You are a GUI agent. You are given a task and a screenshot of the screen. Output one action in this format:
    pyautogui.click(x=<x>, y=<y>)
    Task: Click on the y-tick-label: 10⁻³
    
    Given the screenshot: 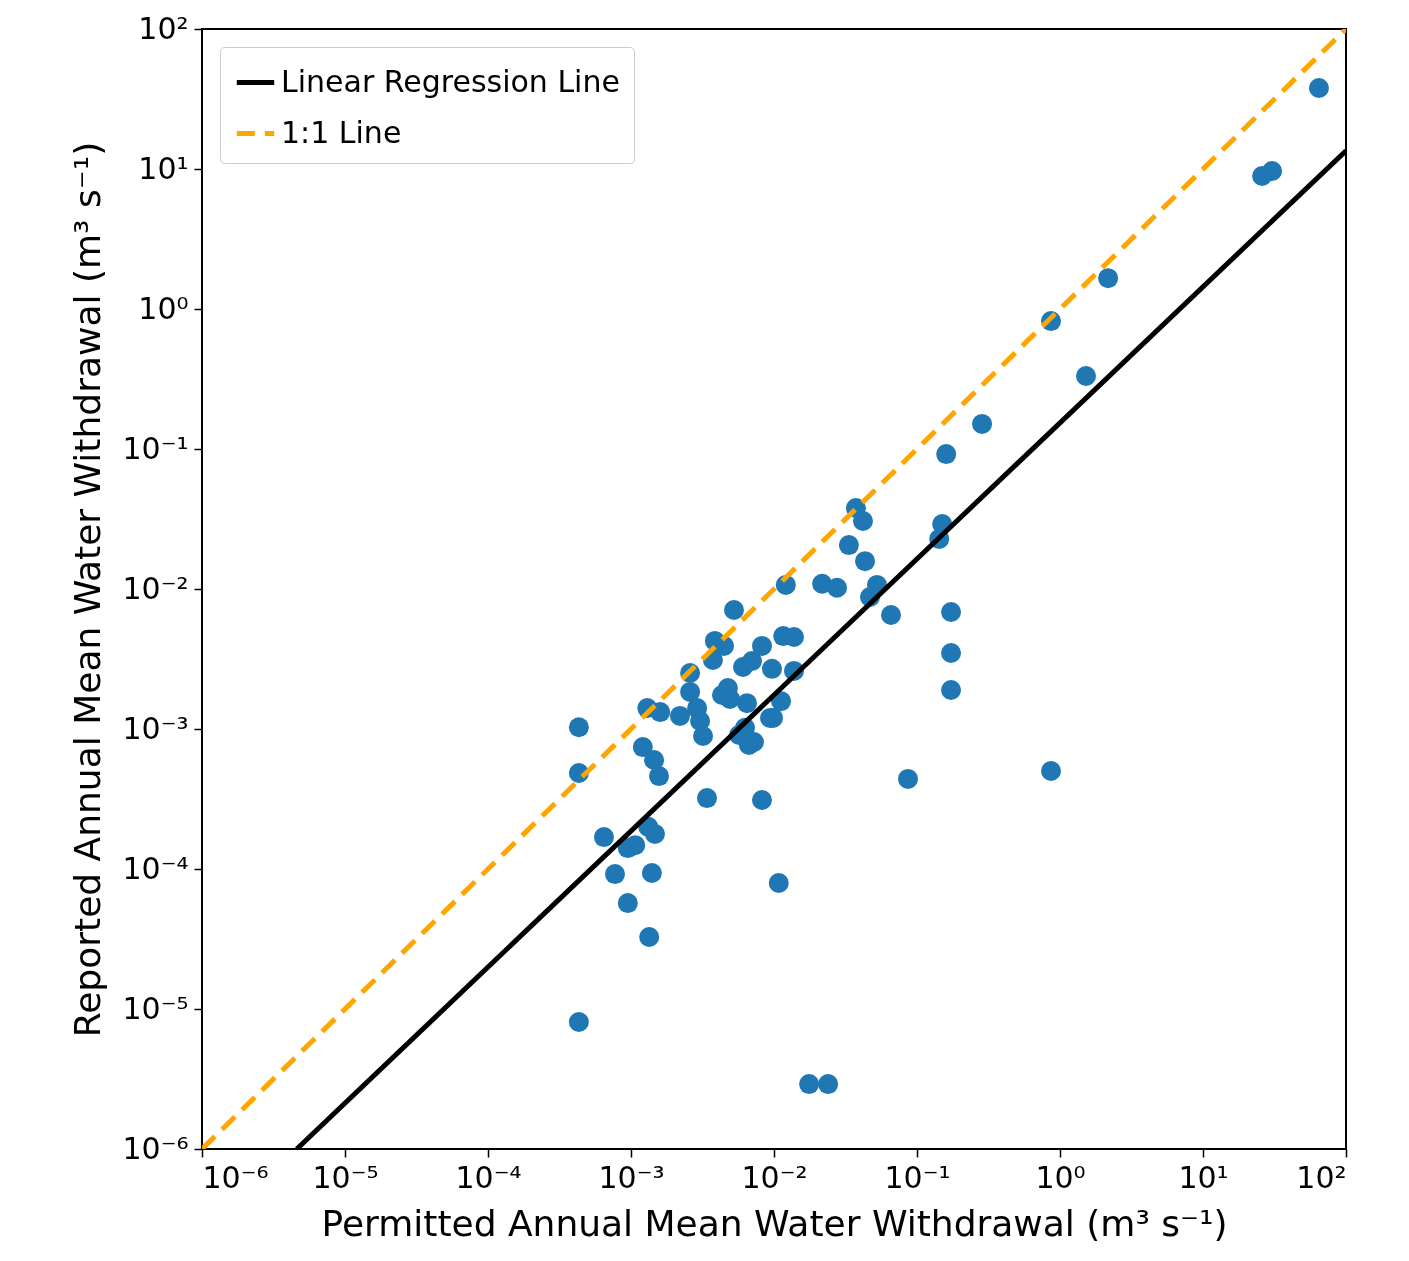 What is the action you would take?
    pyautogui.click(x=155, y=728)
    